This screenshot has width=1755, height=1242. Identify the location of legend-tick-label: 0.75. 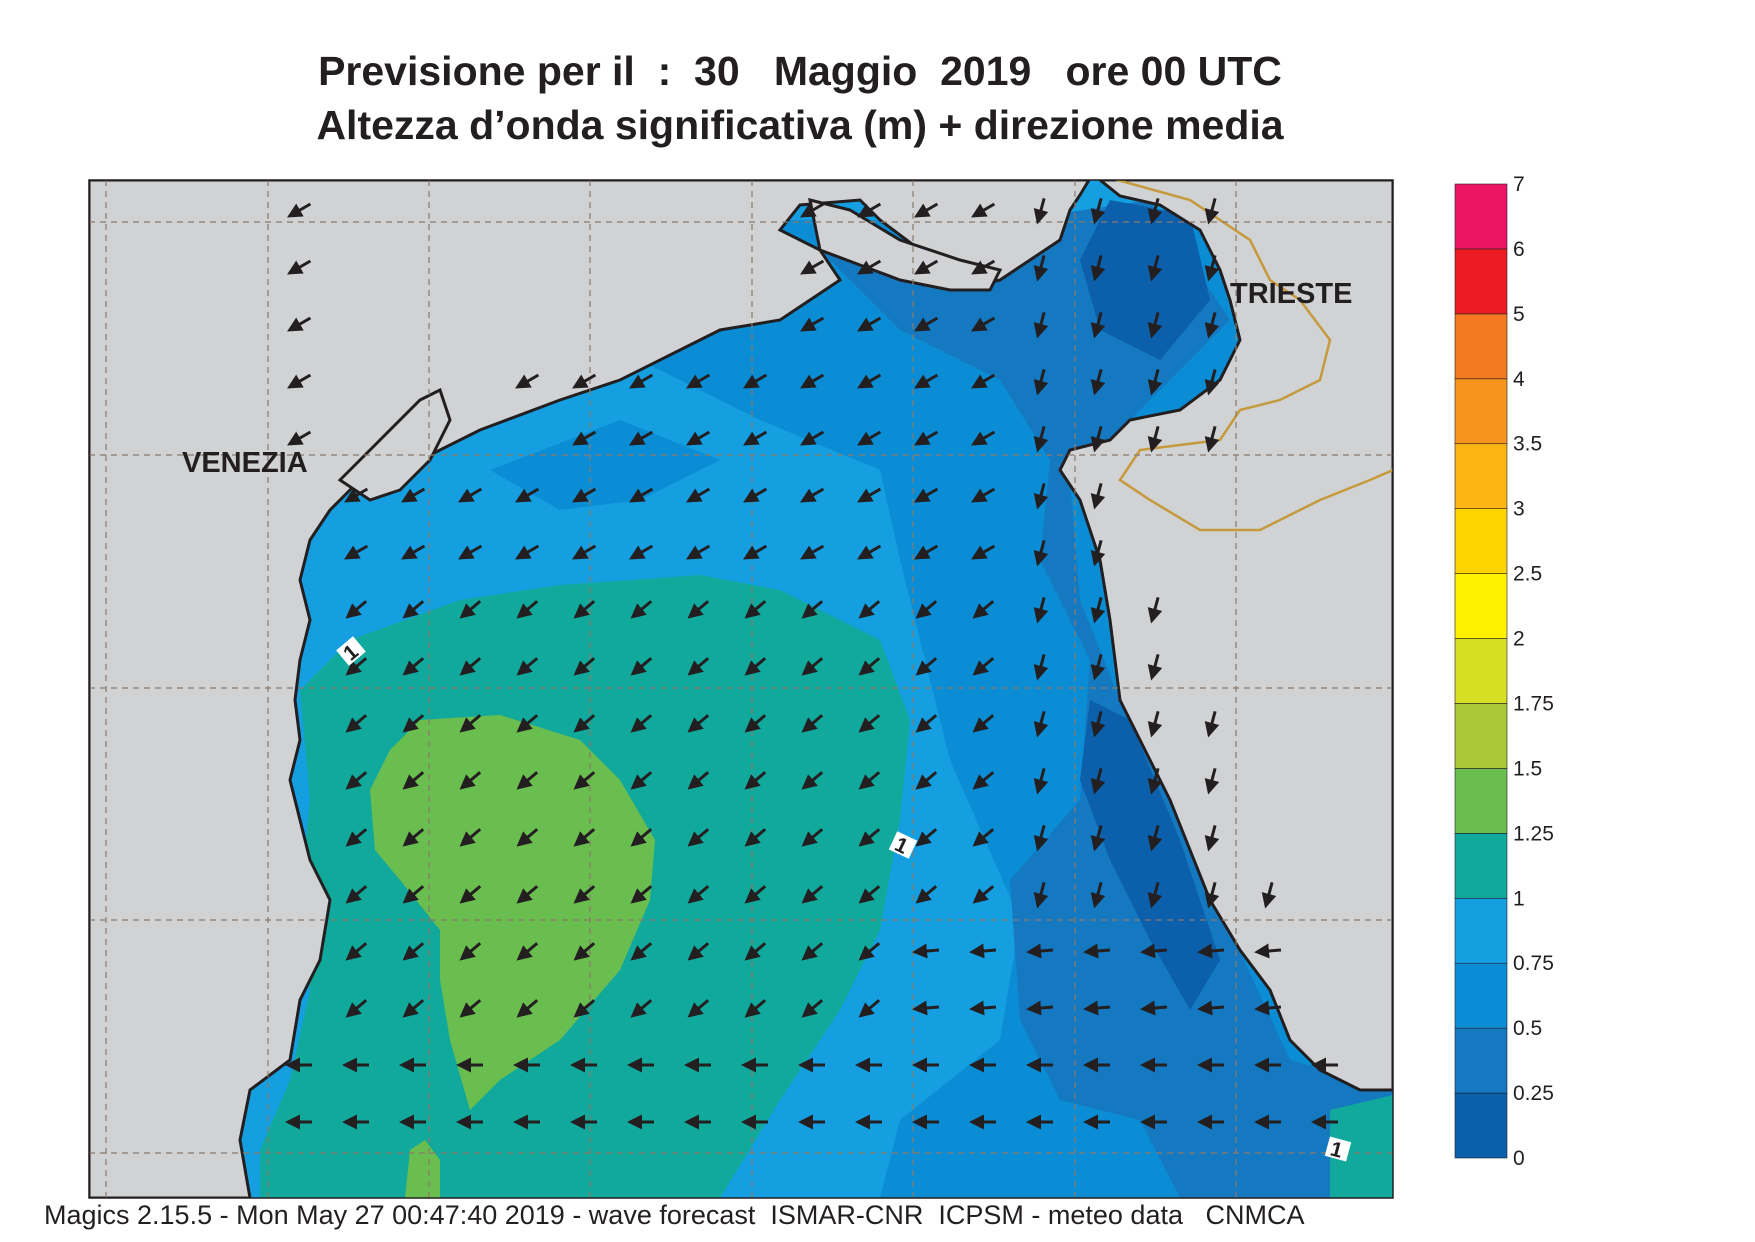
(1533, 963).